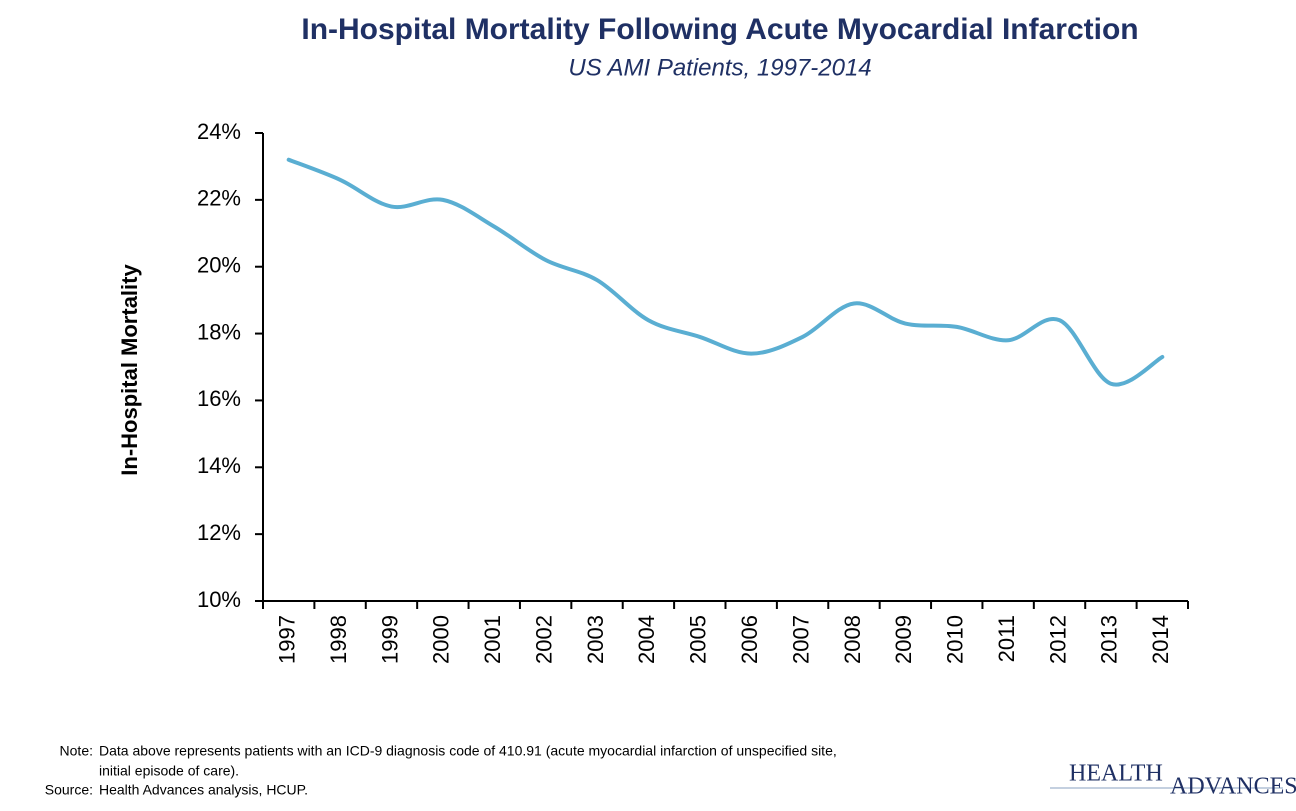 The width and height of the screenshot is (1296, 811). I want to click on x-tick-label: 2000, so click(441, 639).